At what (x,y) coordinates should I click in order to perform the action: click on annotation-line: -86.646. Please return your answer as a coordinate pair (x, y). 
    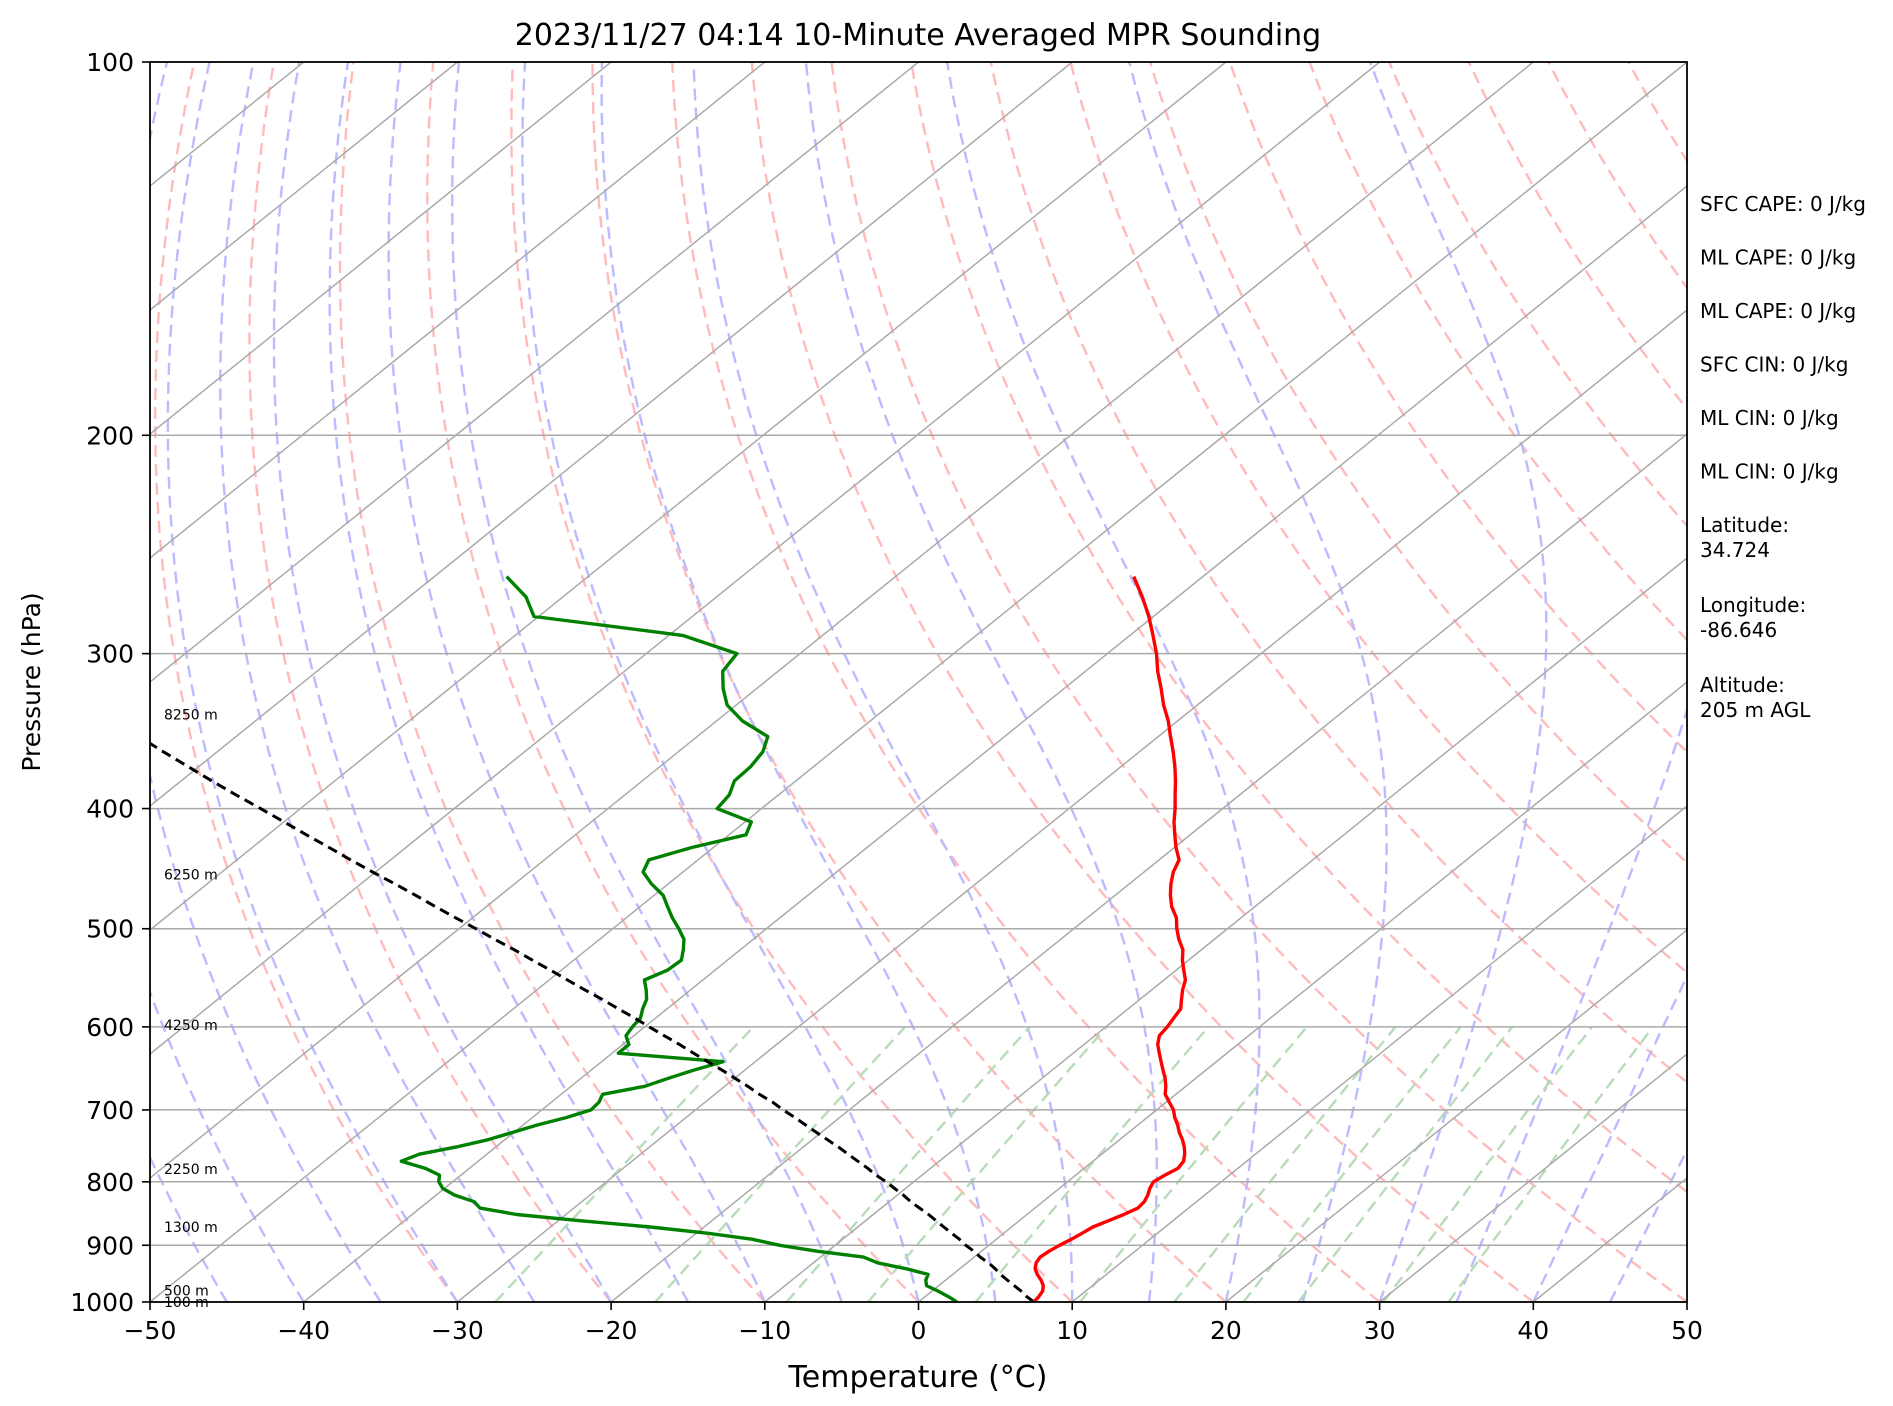
    Looking at the image, I should click on (1738, 630).